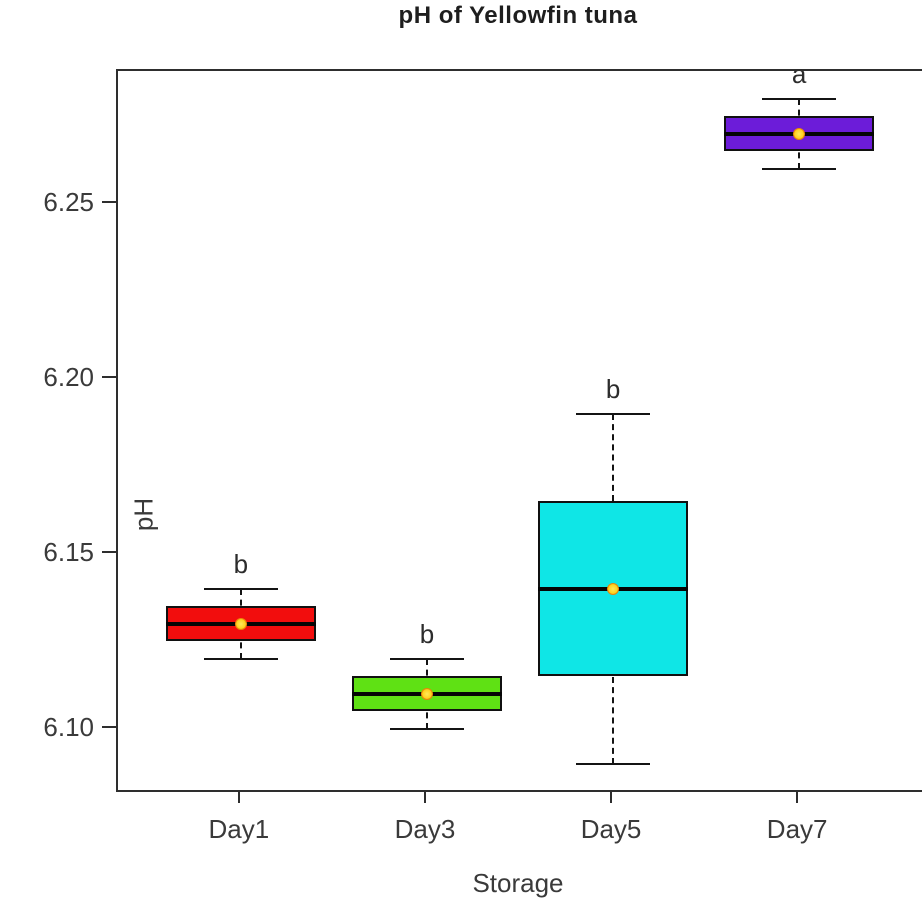  What do you see at coordinates (109, 376) in the screenshot?
I see `y-tick-6.20` at bounding box center [109, 376].